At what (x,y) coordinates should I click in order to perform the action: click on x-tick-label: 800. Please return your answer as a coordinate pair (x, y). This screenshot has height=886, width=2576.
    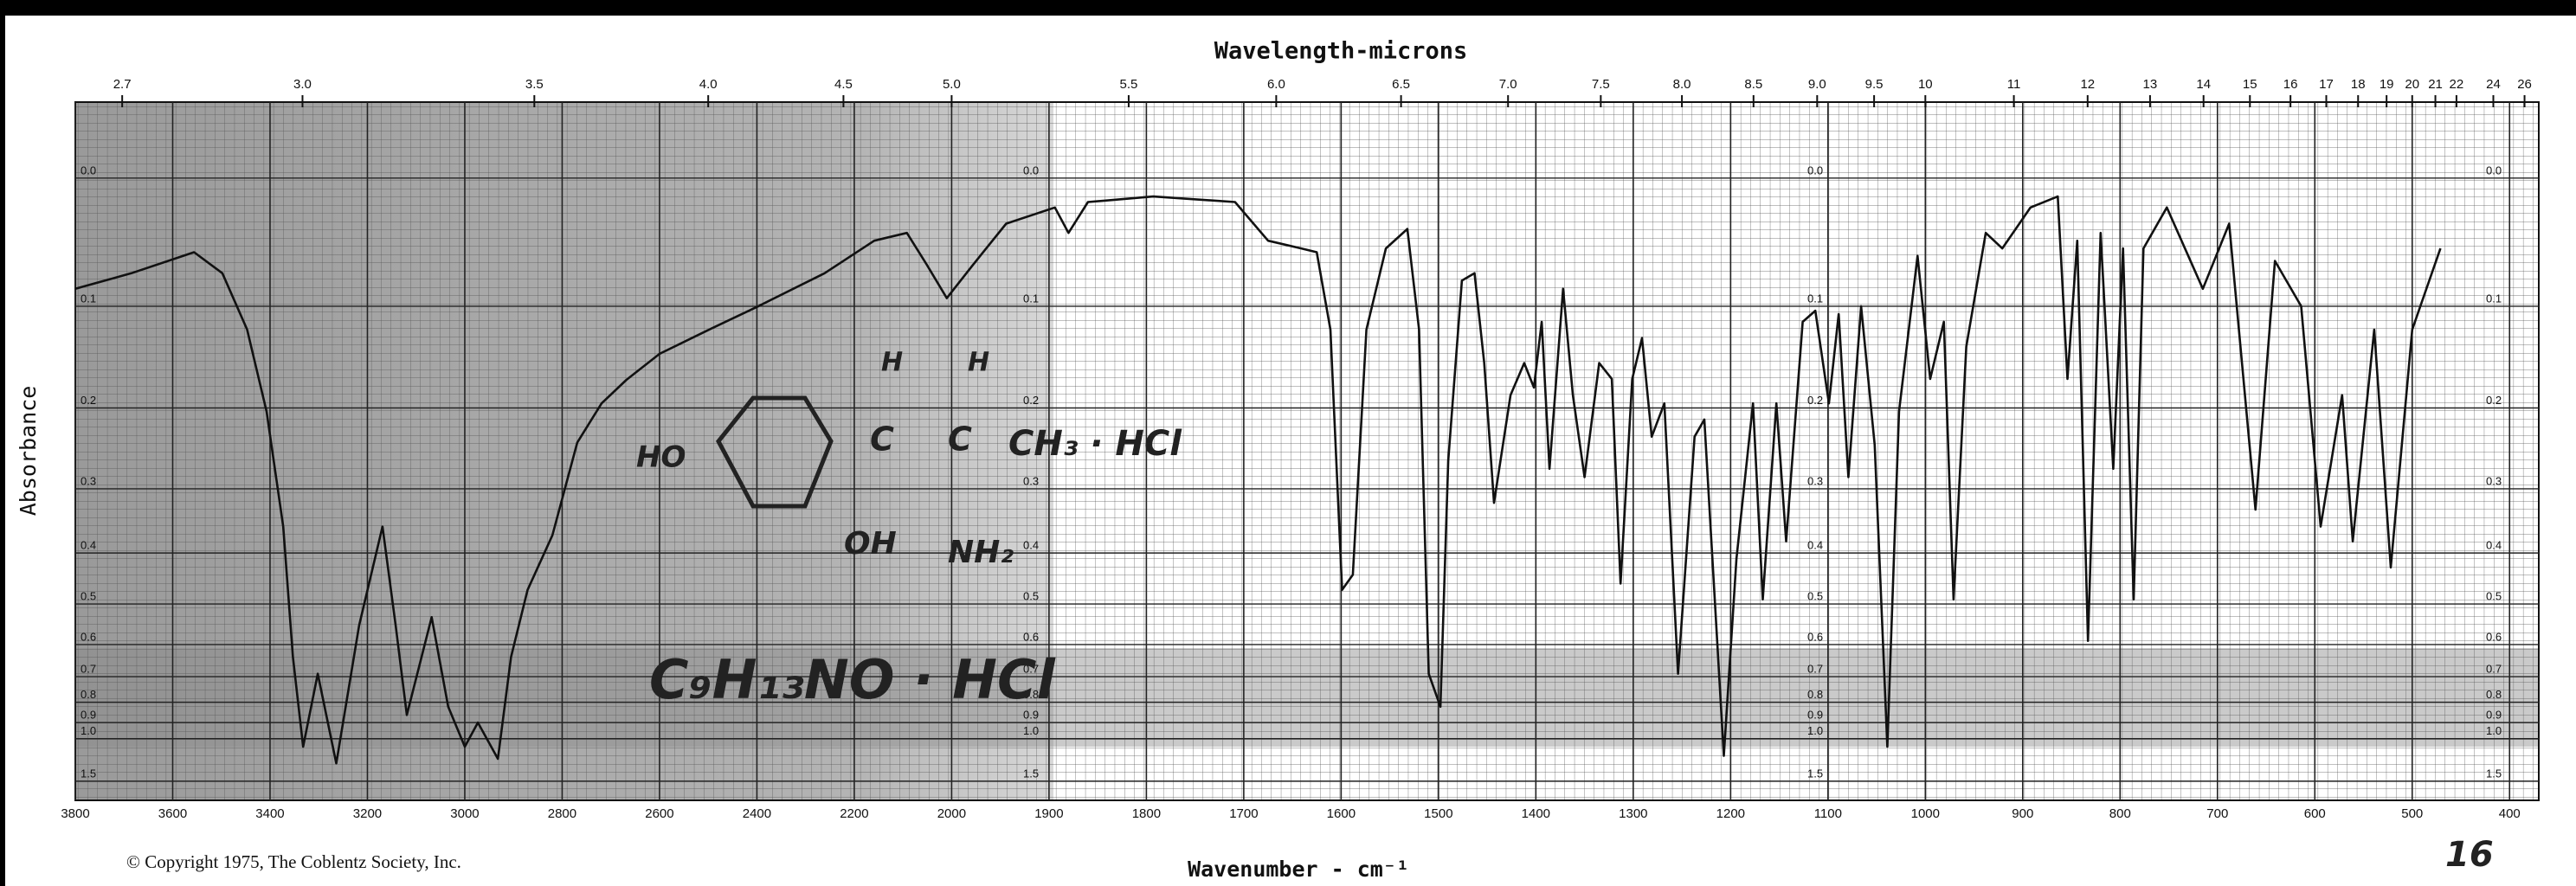
    Looking at the image, I should click on (2120, 813).